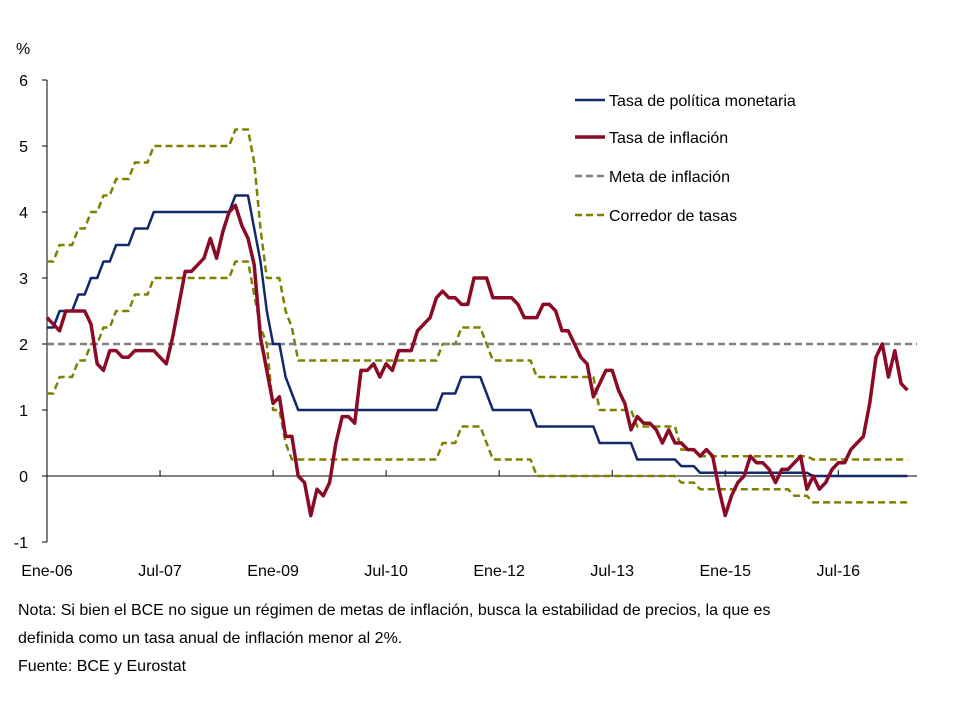 The width and height of the screenshot is (960, 720). What do you see at coordinates (23, 279) in the screenshot?
I see `y-tick-label: 3` at bounding box center [23, 279].